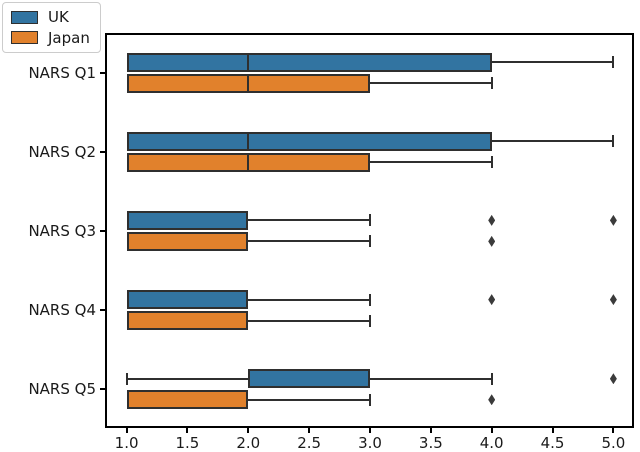  Describe the element at coordinates (62, 151) in the screenshot. I see `y-tick-label: NARS Q2` at that location.